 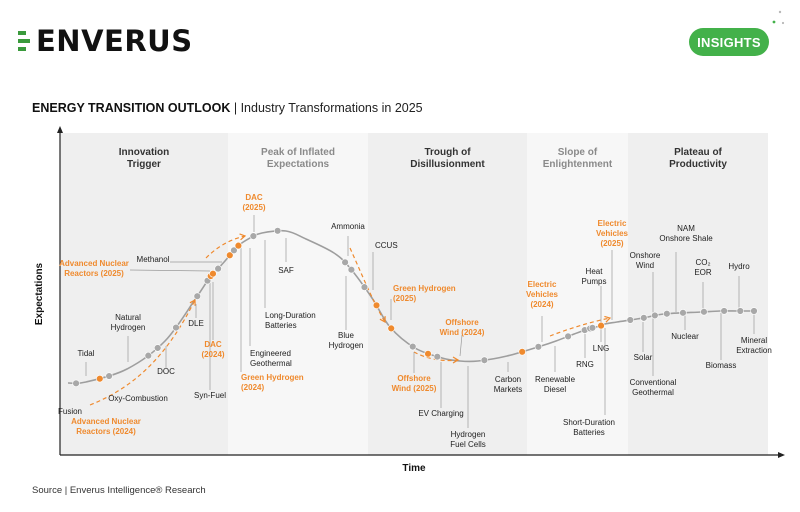 I want to click on technology-point: Fusion, so click(x=70, y=397).